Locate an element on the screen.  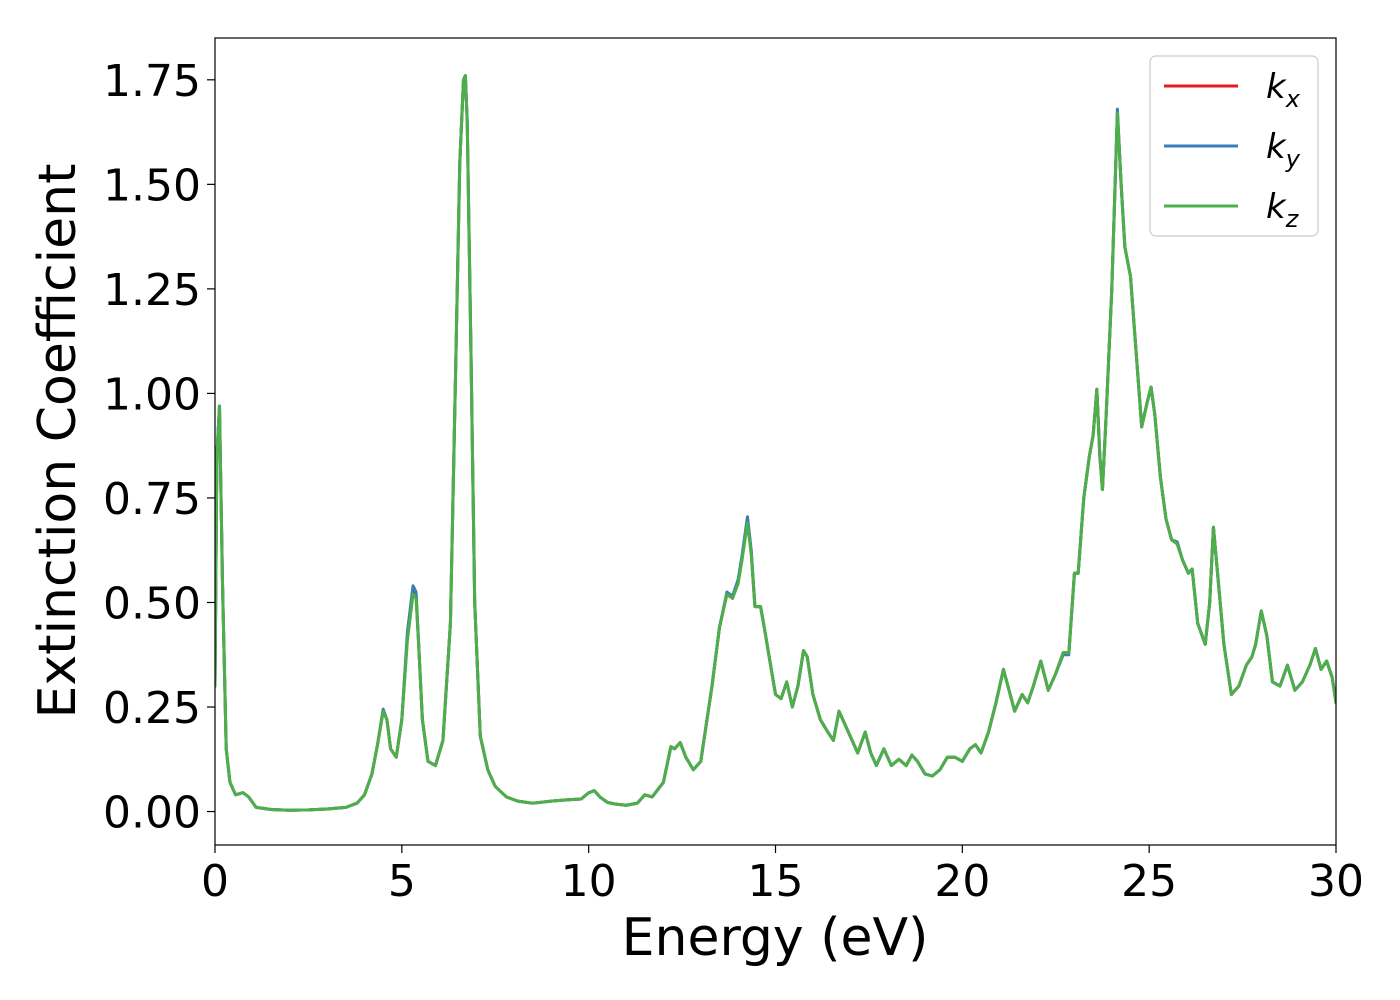
legend-label-kz: kz is located at coordinates (1283, 210).